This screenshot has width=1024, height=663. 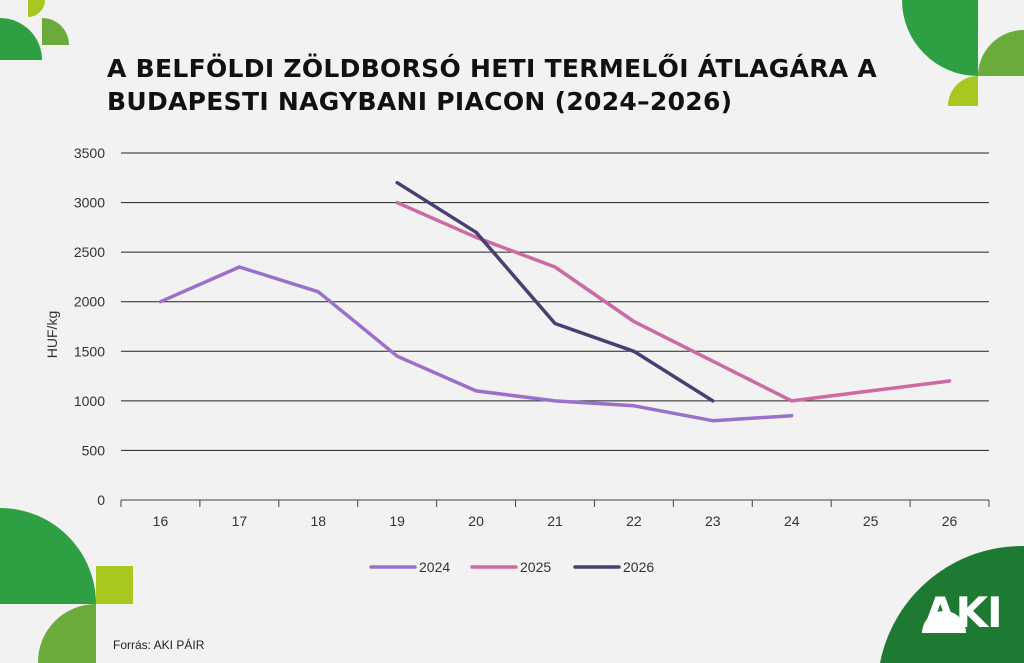 I want to click on legend-label-2026: 2026, so click(x=638, y=567).